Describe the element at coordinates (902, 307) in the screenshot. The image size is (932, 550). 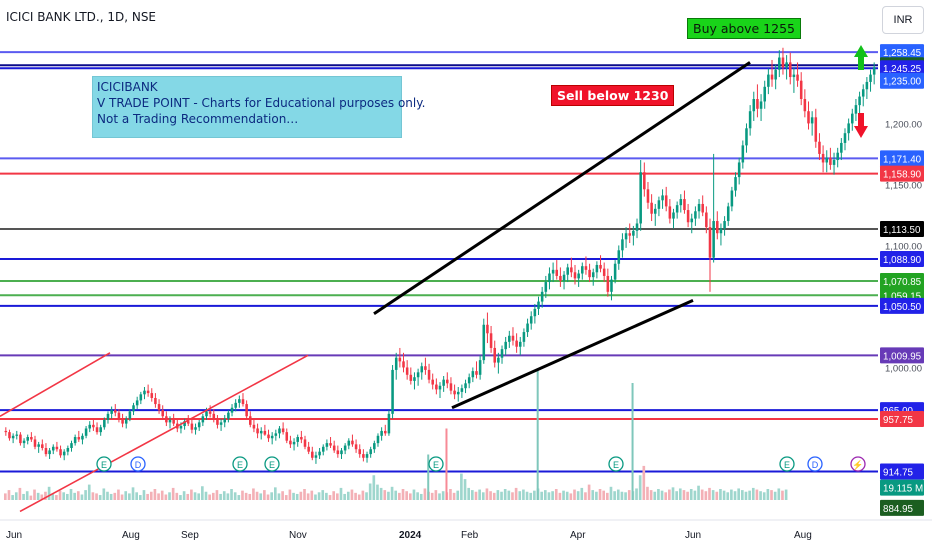
I see `price-label-text: 1,050.50` at that location.